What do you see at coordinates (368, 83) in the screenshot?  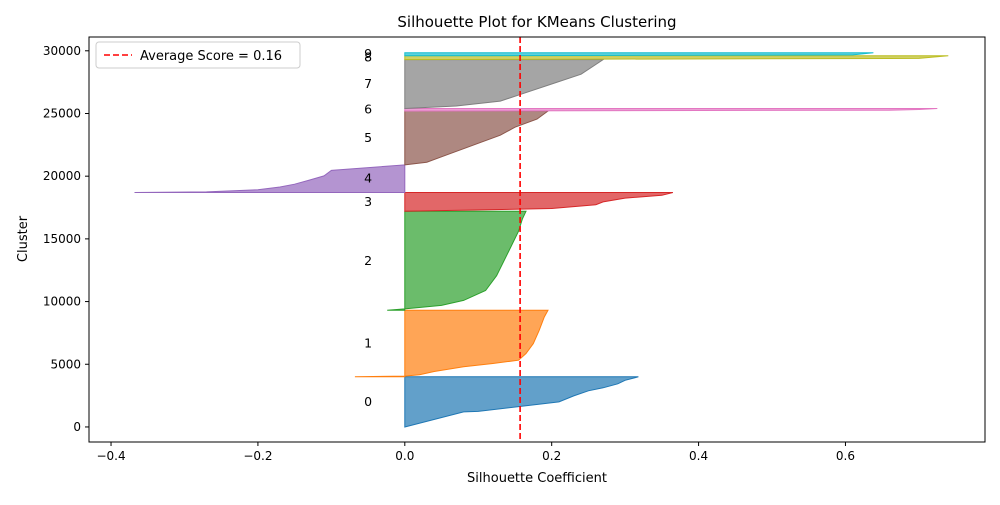 I see `cluster-7-label: 7` at bounding box center [368, 83].